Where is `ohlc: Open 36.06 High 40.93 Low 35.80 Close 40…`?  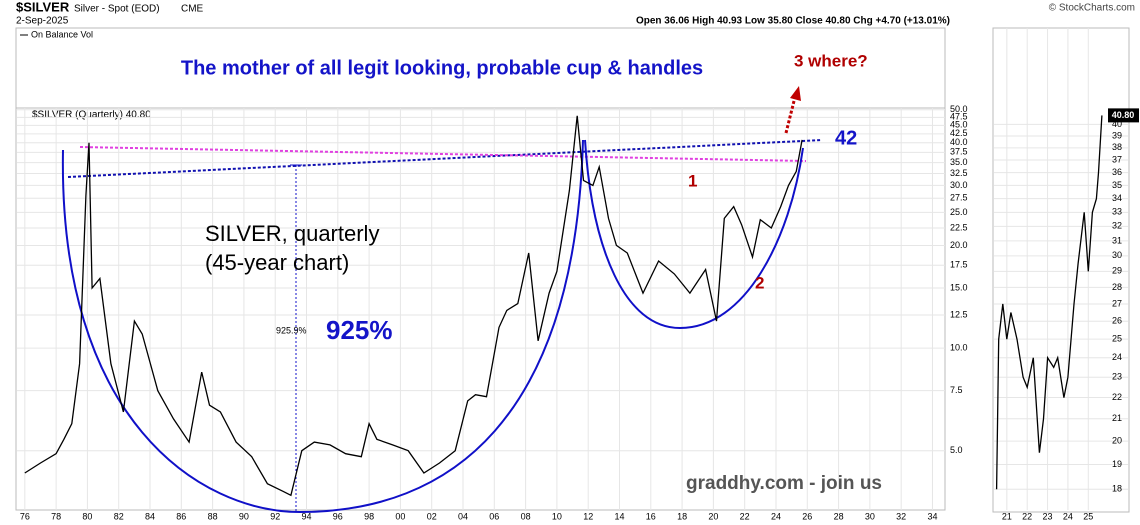 ohlc: Open 36.06 High 40.93 Low 35.80 Close 40… is located at coordinates (793, 21).